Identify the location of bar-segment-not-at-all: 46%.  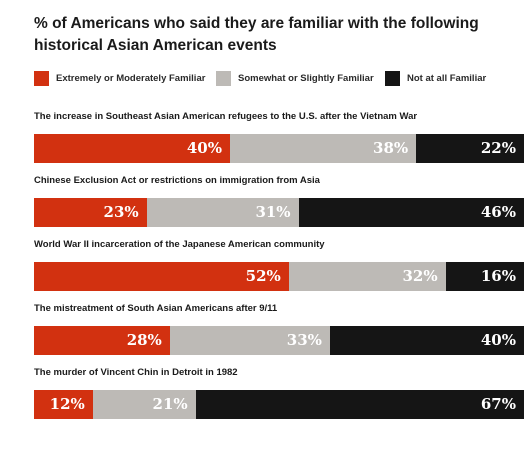
(411, 212).